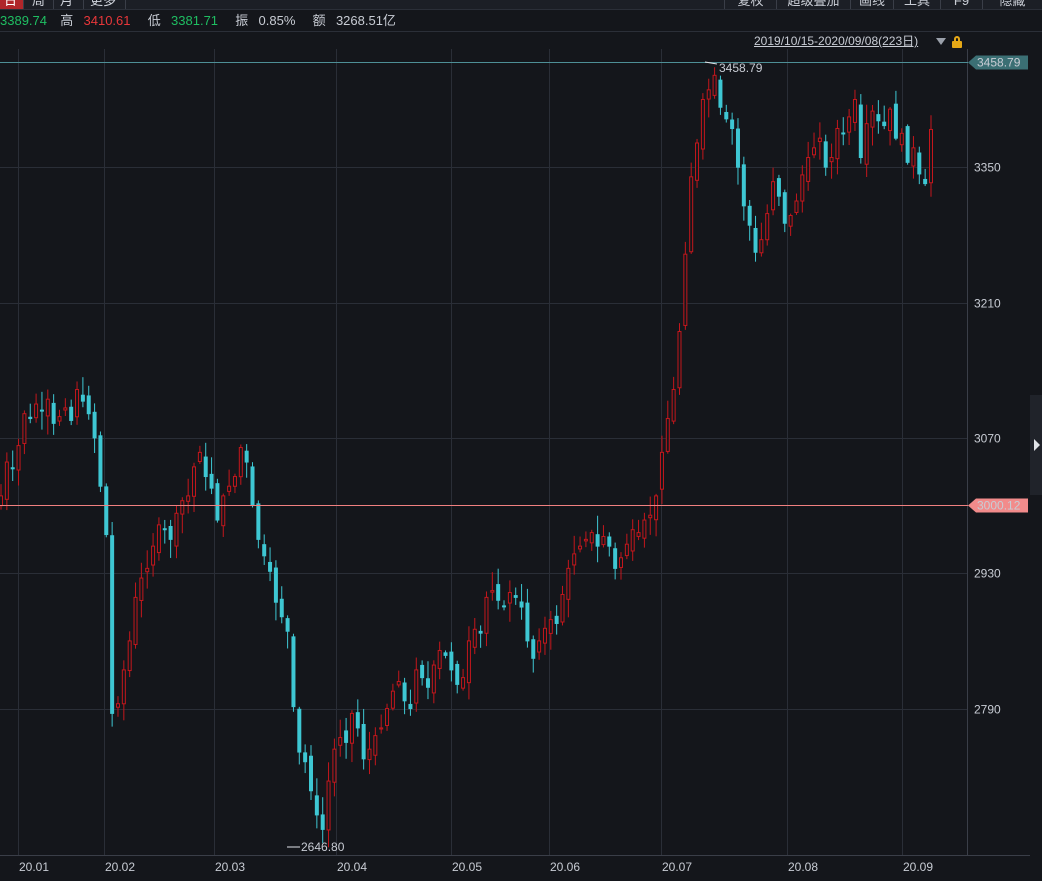  I want to click on period-tab-2: 月, so click(70, 4).